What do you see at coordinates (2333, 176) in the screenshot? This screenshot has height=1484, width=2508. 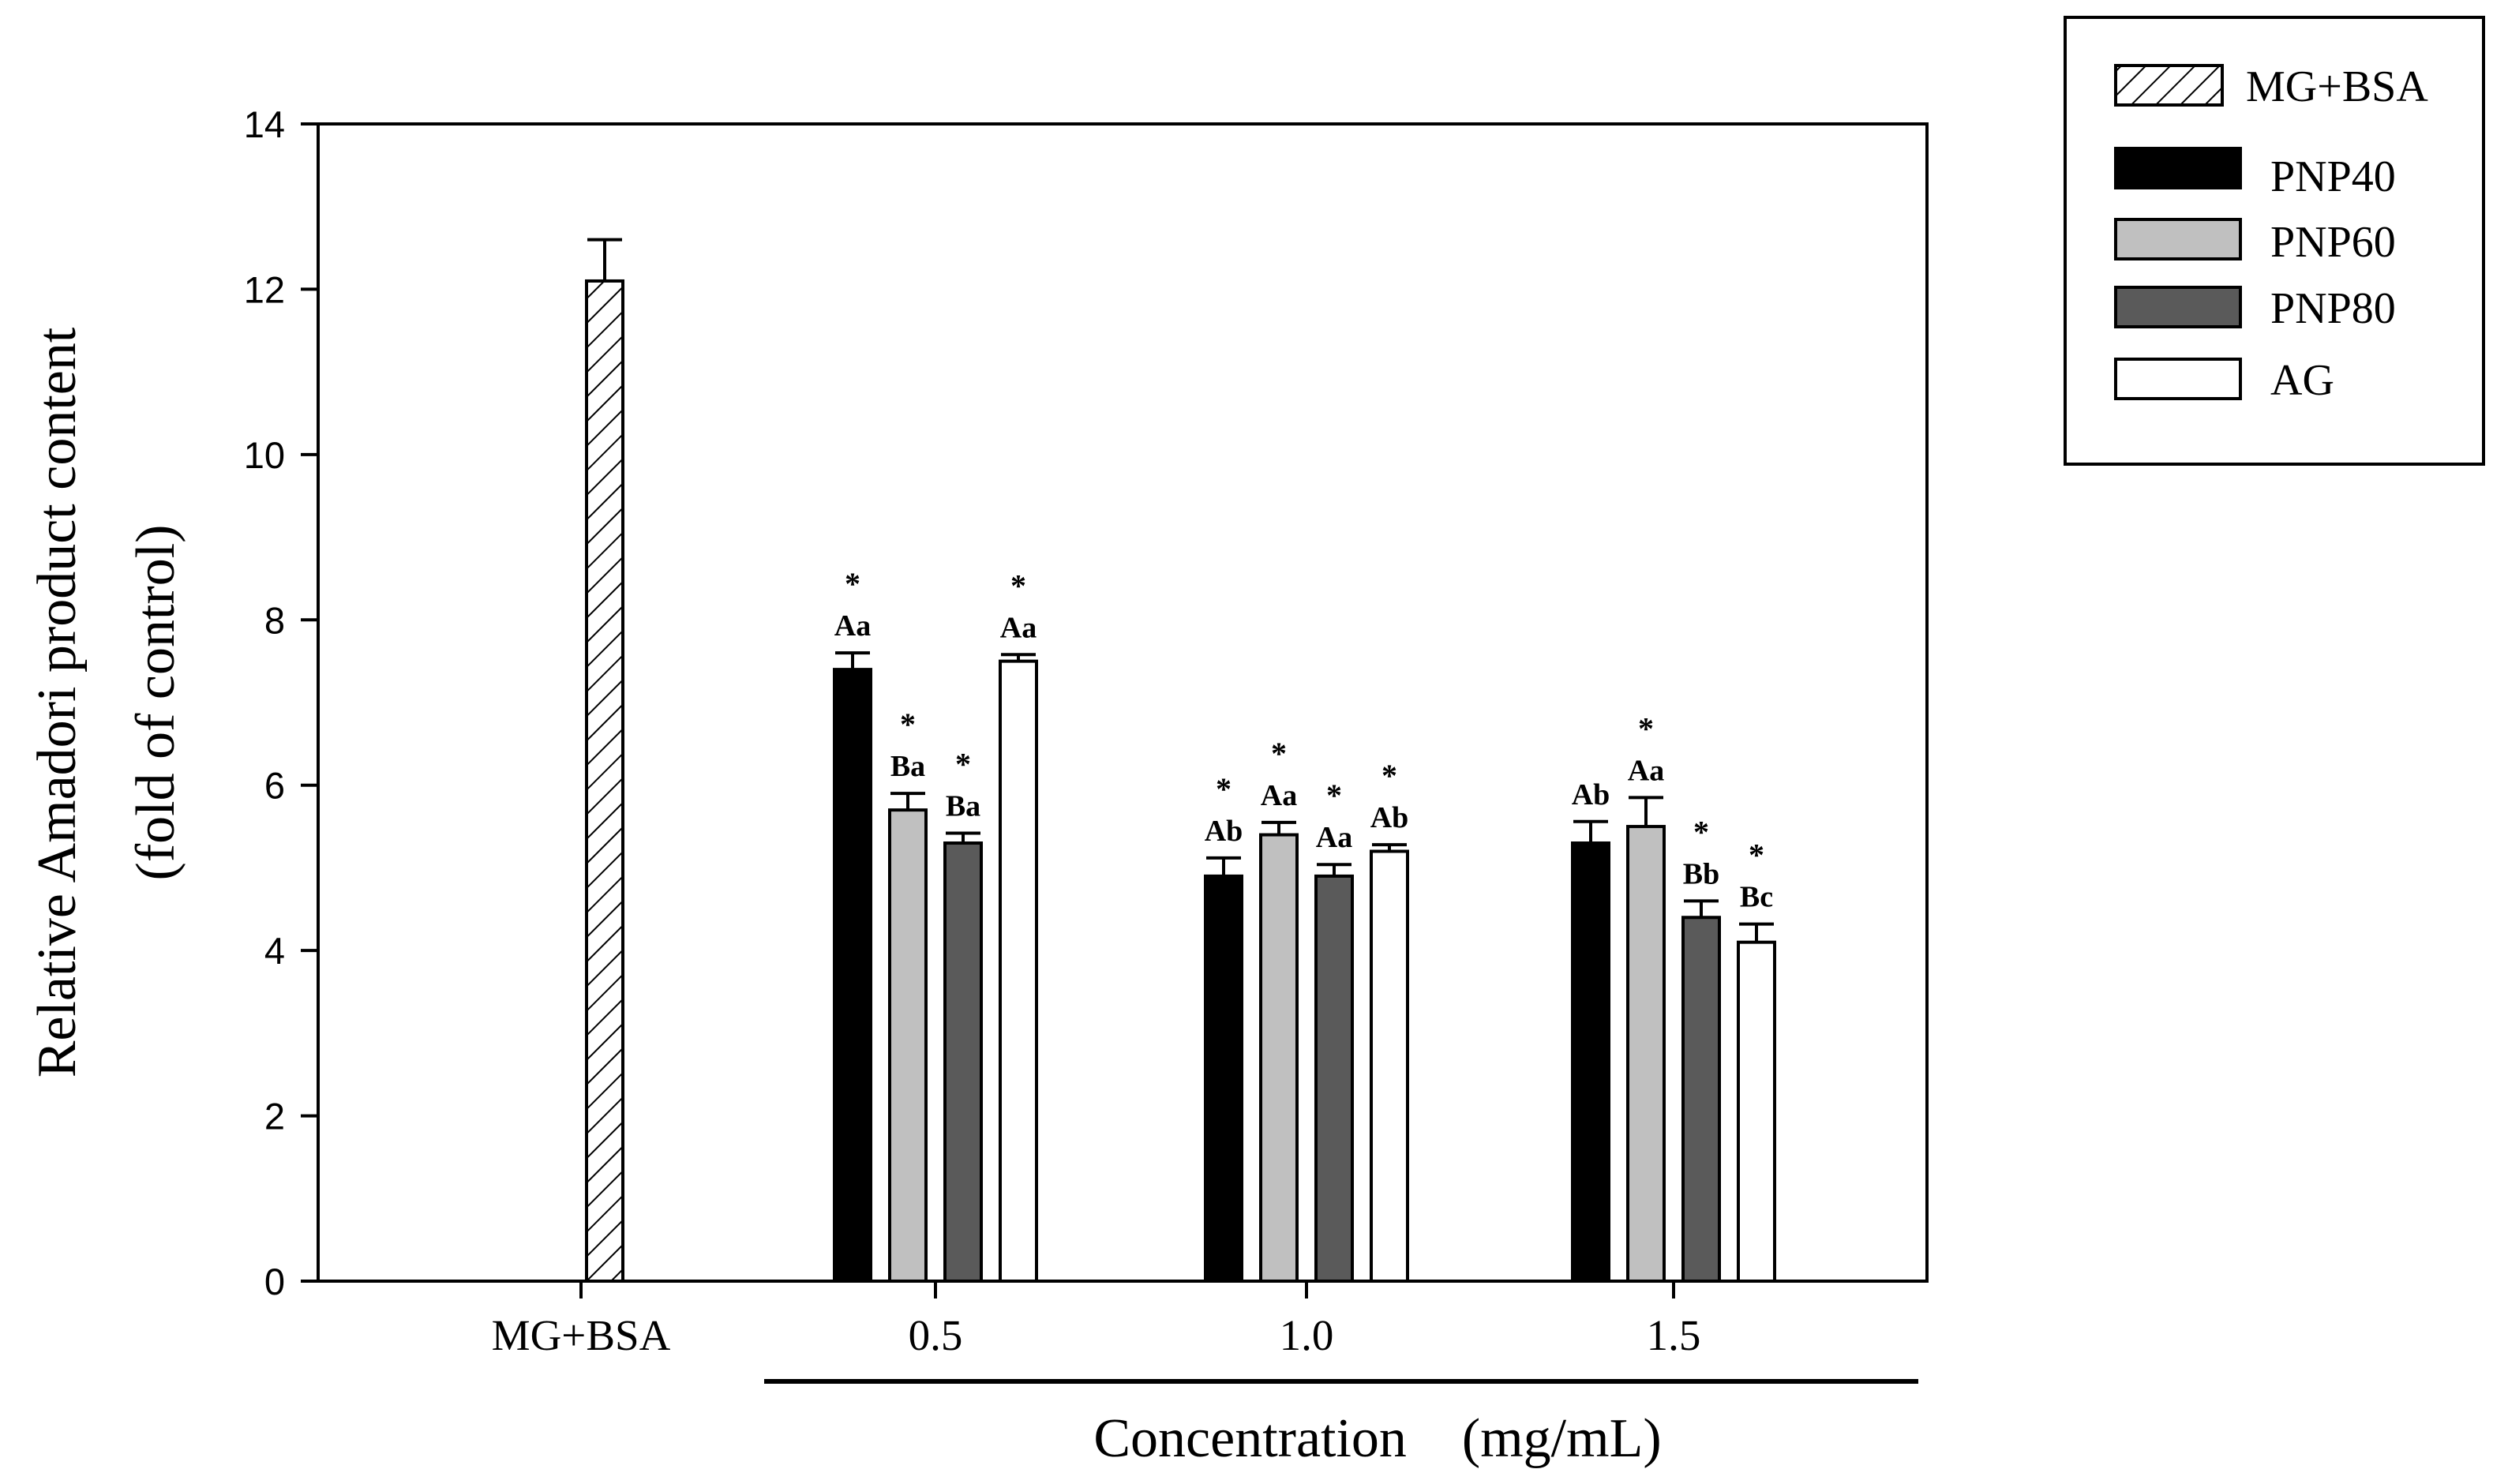 I see `legend-label-pnp40: PNP40` at bounding box center [2333, 176].